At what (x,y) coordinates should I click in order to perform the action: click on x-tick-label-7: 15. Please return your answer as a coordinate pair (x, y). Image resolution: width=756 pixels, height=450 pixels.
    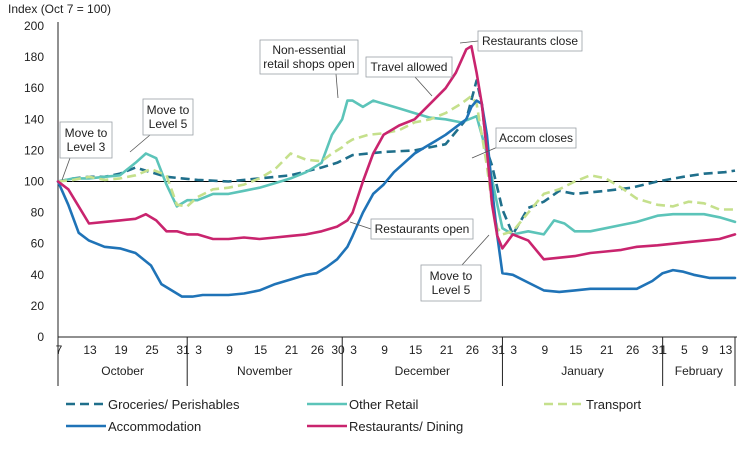
    Looking at the image, I should click on (261, 350).